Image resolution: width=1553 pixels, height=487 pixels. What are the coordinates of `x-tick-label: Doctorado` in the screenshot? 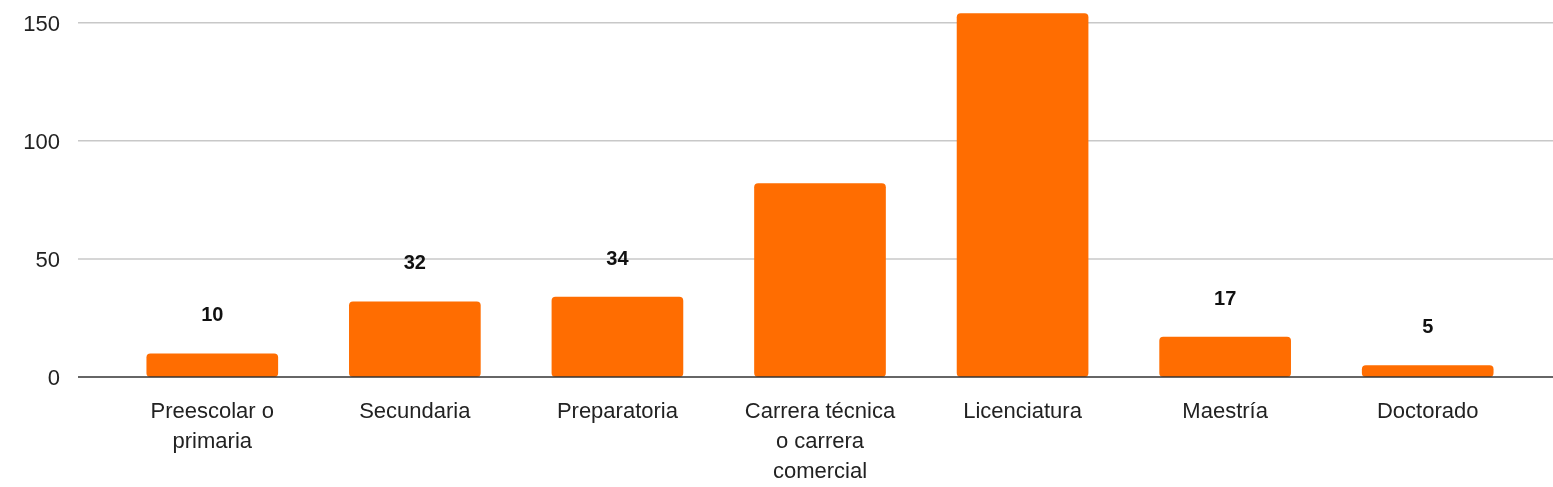 It's located at (1427, 410).